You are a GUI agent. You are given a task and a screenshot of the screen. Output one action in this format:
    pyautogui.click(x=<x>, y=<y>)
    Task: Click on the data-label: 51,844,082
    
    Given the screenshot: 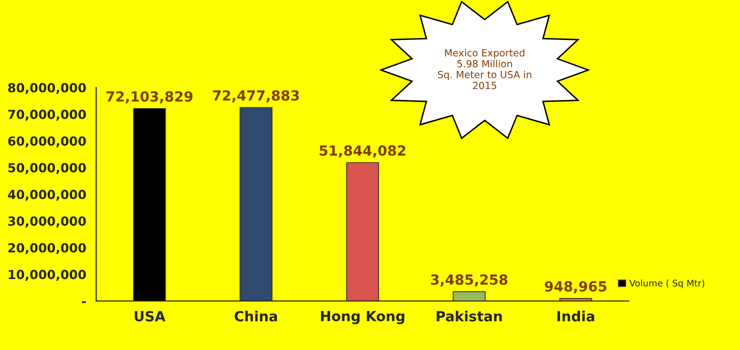 What is the action you would take?
    pyautogui.click(x=363, y=151)
    